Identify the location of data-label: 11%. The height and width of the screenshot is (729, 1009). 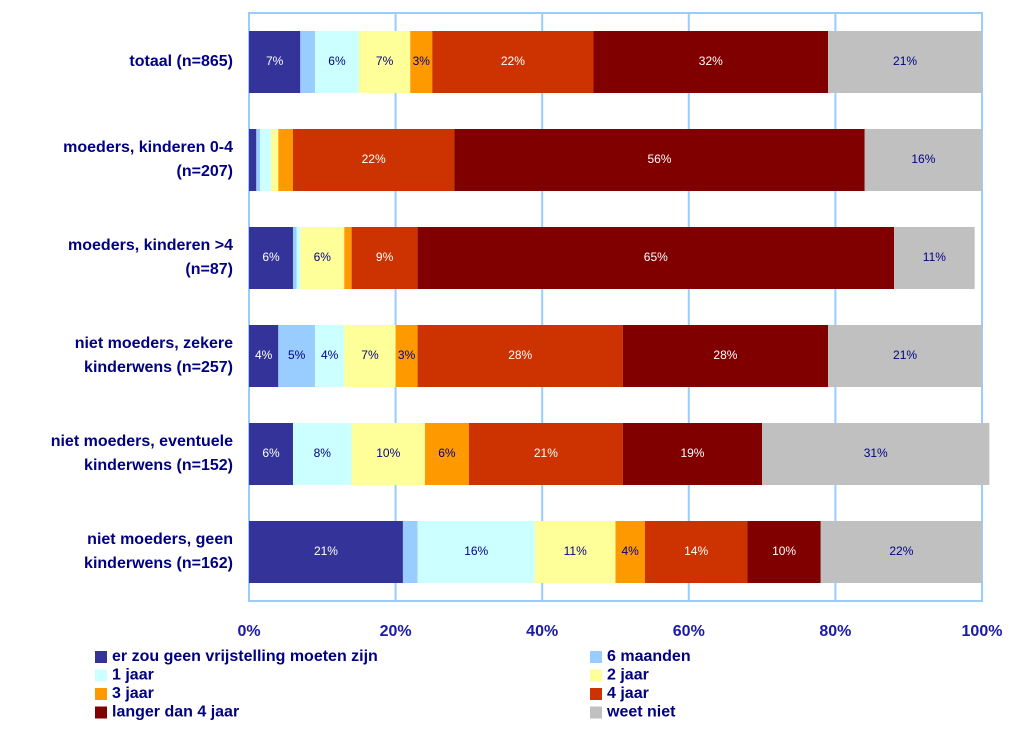
(934, 257).